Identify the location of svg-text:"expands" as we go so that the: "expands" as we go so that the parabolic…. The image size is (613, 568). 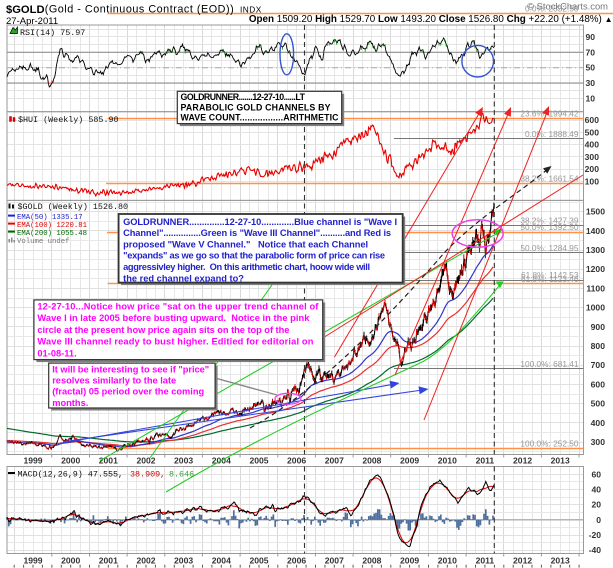
(254, 256).